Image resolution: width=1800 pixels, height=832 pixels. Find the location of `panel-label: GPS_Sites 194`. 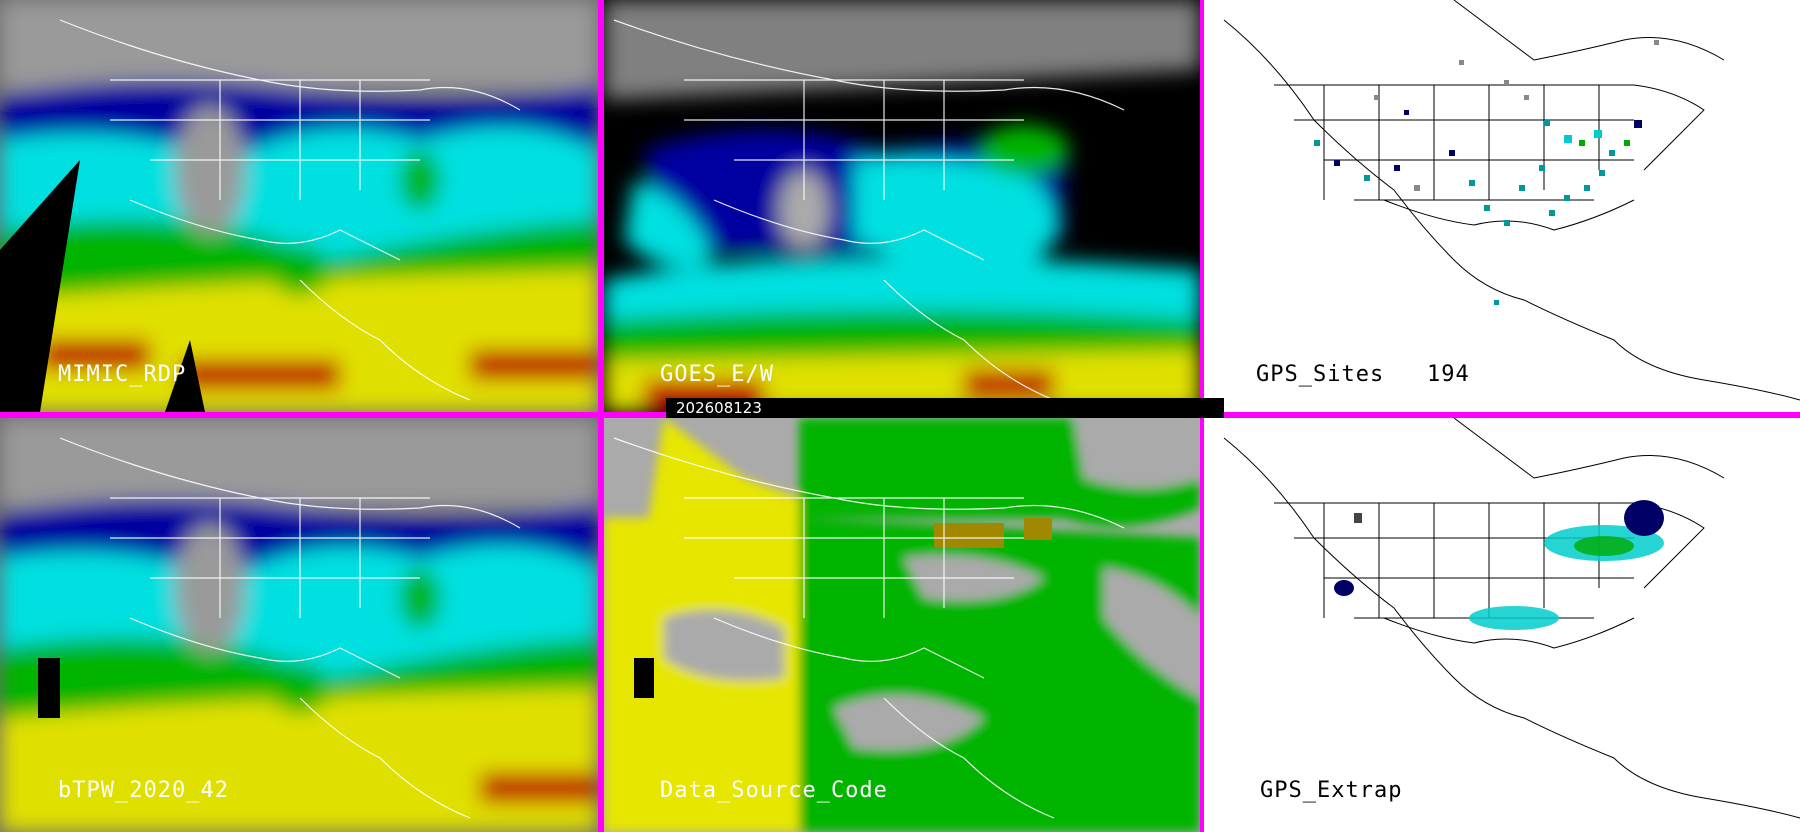

panel-label: GPS_Sites 194 is located at coordinates (1363, 374).